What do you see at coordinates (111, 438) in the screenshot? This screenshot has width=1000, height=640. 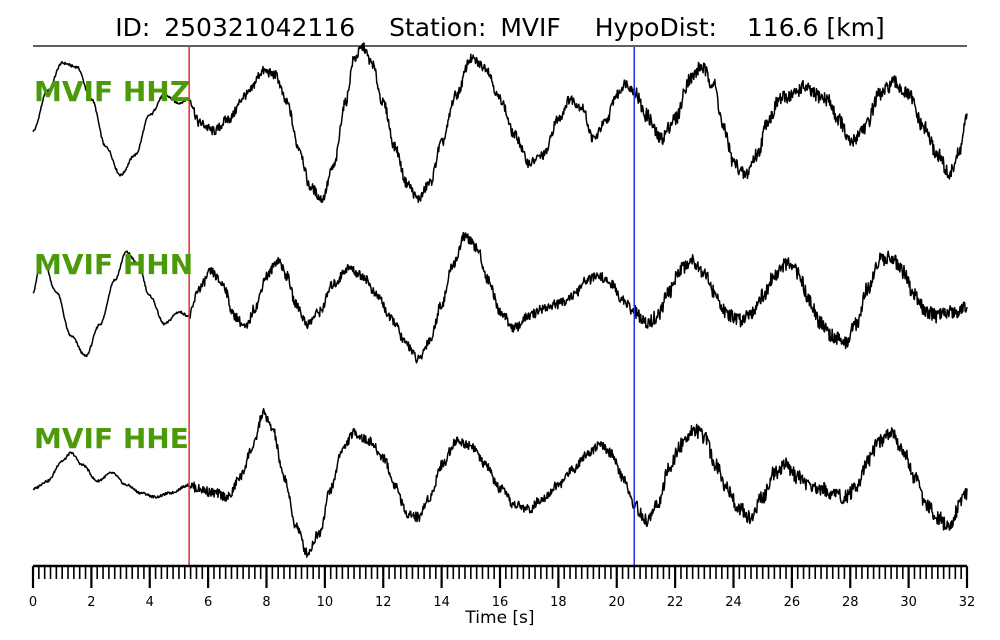 I see `trace-label-3: MVIF HHE` at bounding box center [111, 438].